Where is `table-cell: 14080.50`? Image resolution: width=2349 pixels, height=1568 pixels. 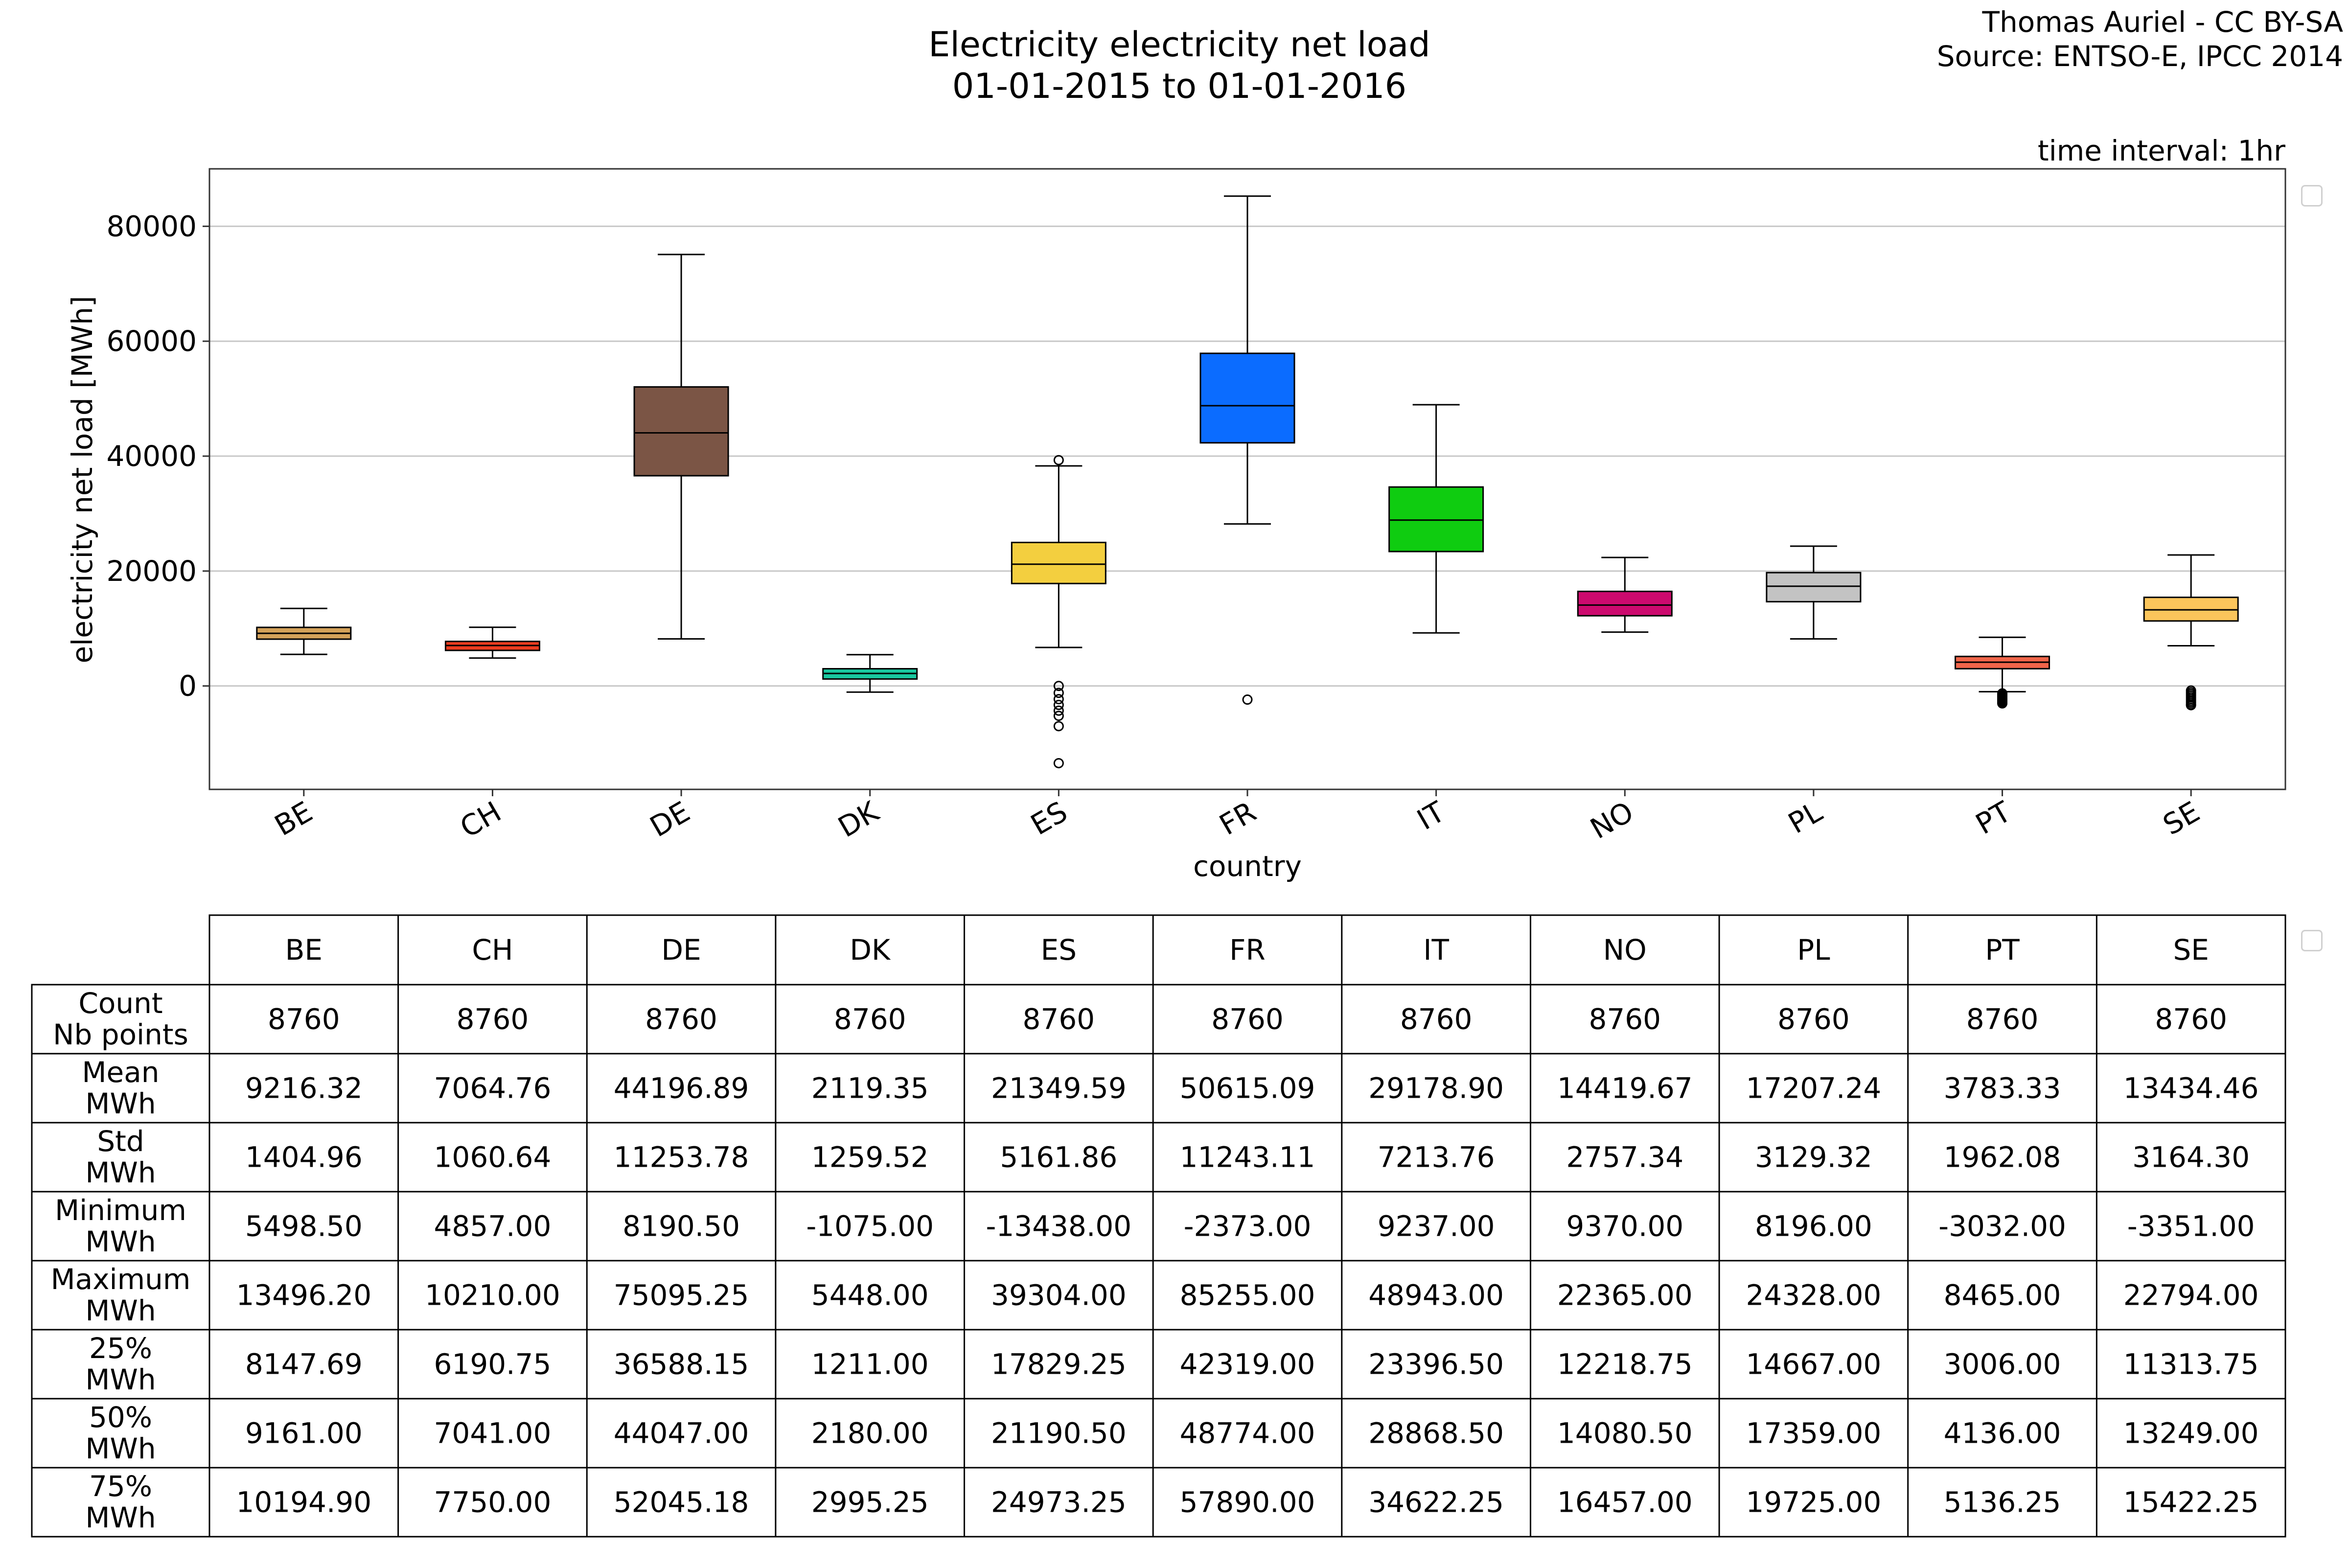
table-cell: 14080.50 is located at coordinates (1625, 1433).